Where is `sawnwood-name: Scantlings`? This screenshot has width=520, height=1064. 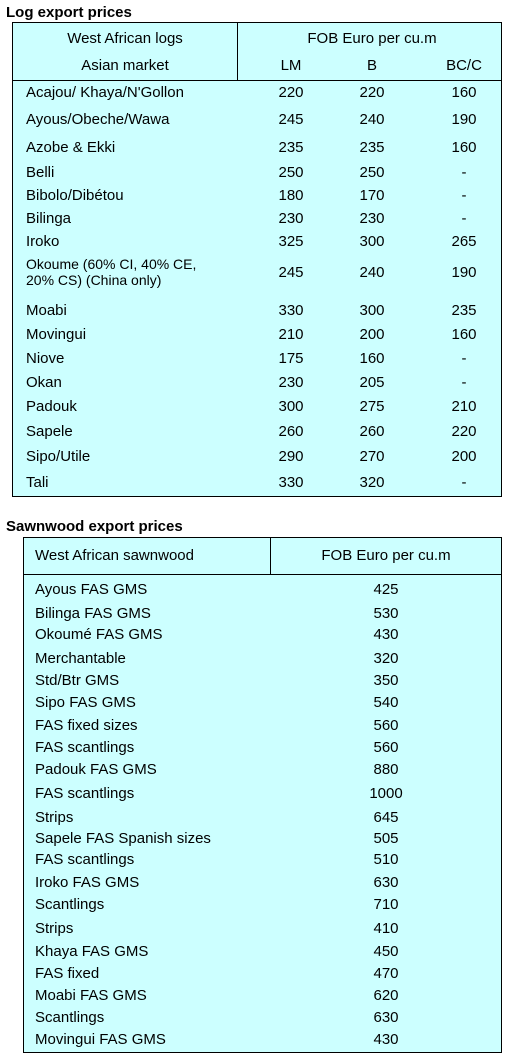
sawnwood-name: Scantlings is located at coordinates (70, 1017).